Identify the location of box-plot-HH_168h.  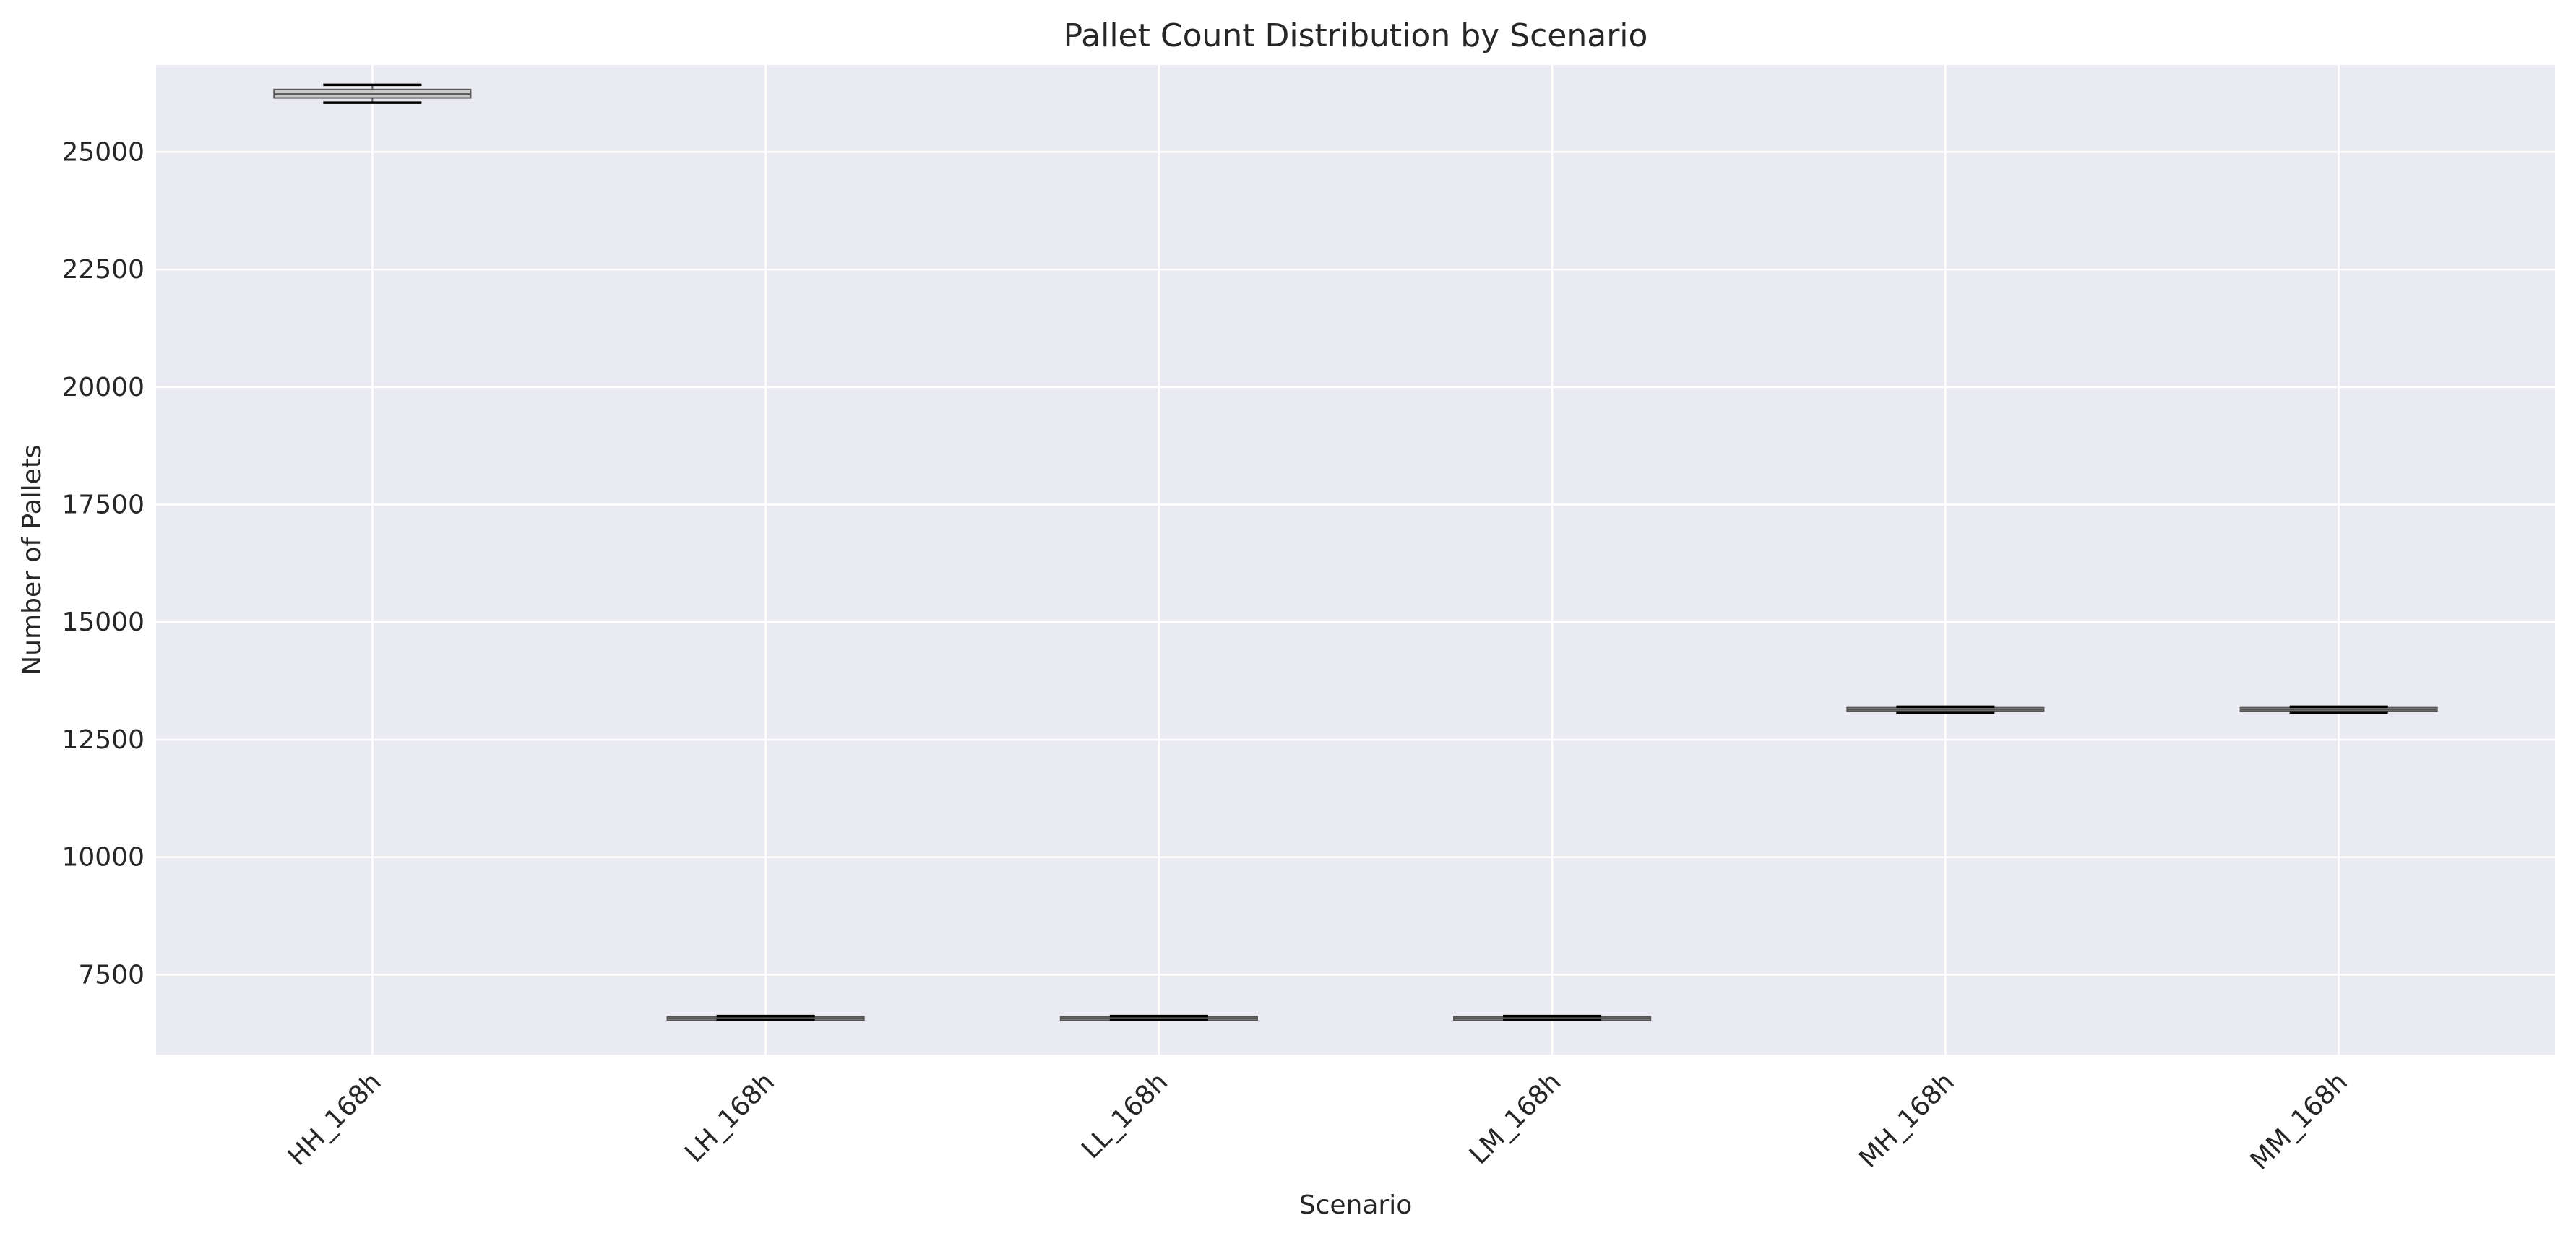
(372, 93).